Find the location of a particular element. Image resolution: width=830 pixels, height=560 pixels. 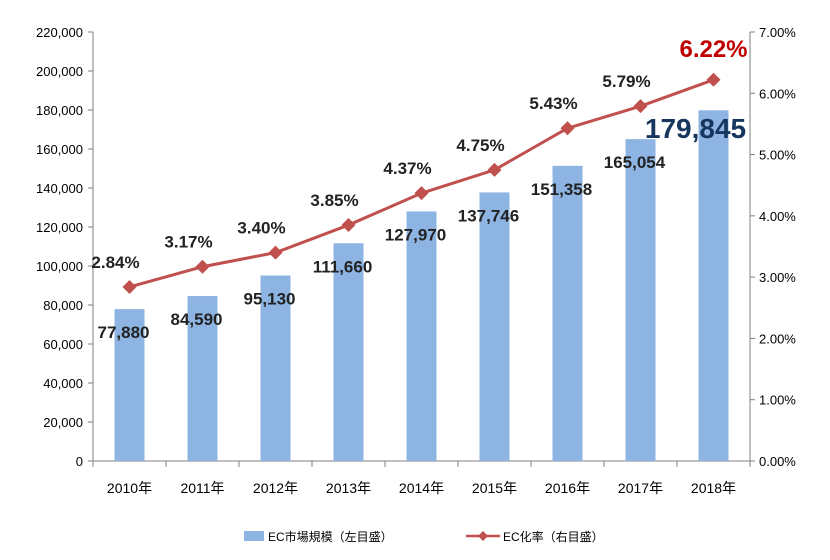

x-tick-label: 2017年 is located at coordinates (640, 488).